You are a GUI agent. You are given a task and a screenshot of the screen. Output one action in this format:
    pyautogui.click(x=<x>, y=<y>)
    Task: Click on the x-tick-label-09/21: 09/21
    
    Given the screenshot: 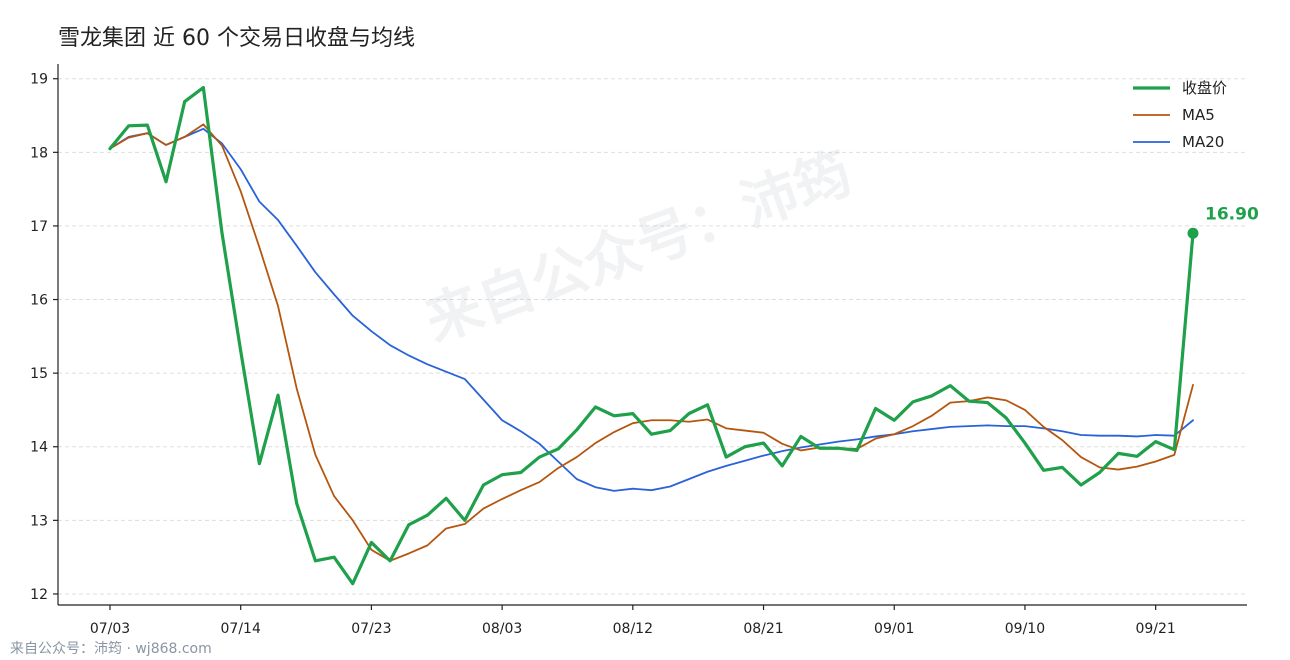 What is the action you would take?
    pyautogui.click(x=1155, y=629)
    